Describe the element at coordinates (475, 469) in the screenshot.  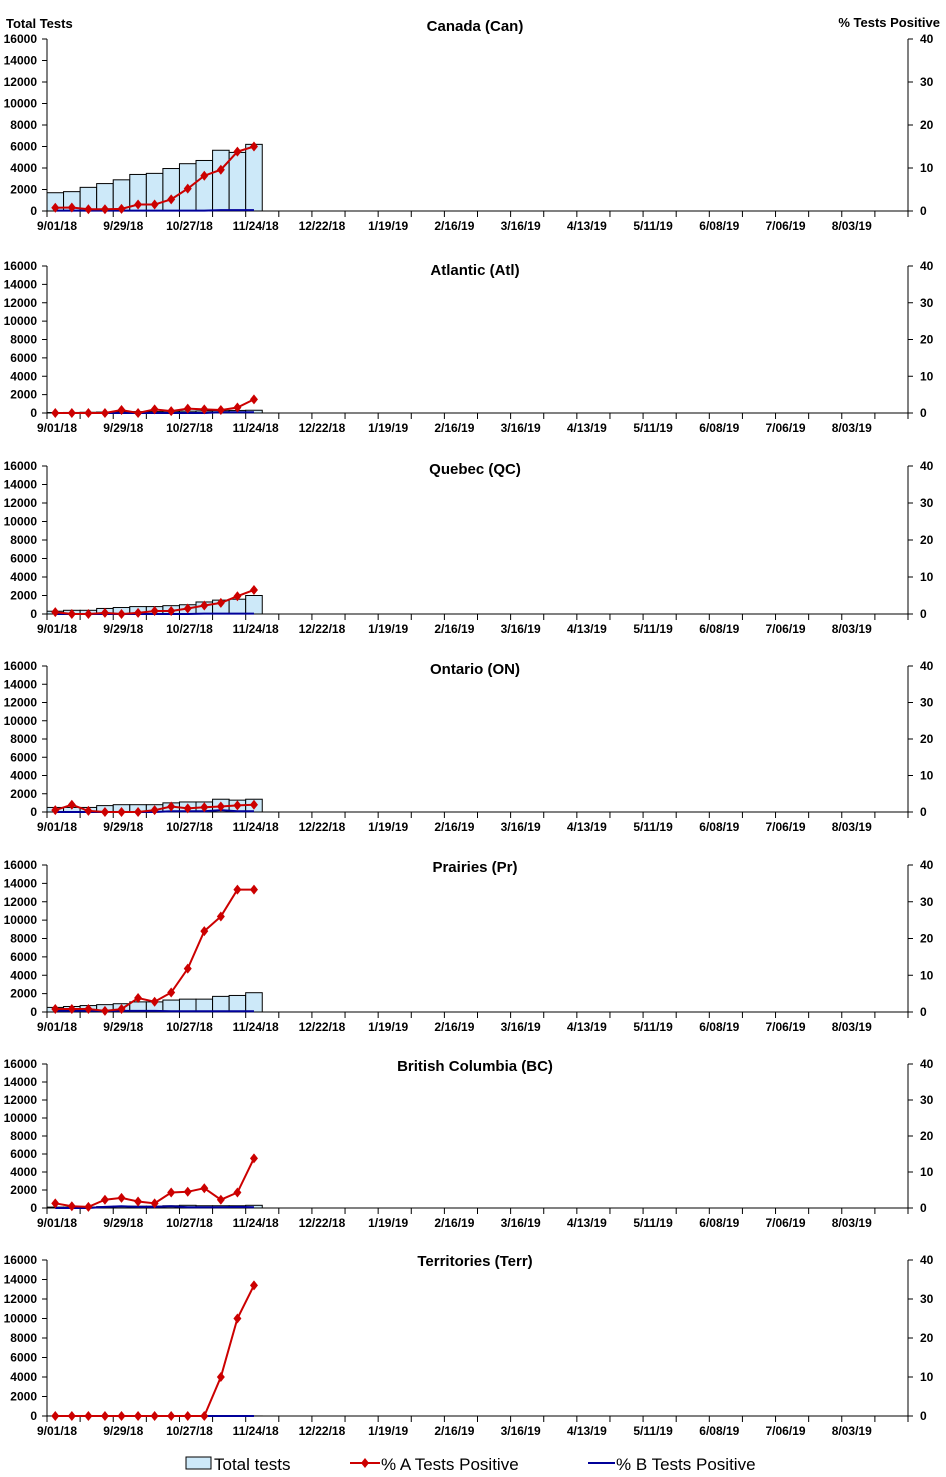
I see `panel-title: Quebec (QC)` at that location.